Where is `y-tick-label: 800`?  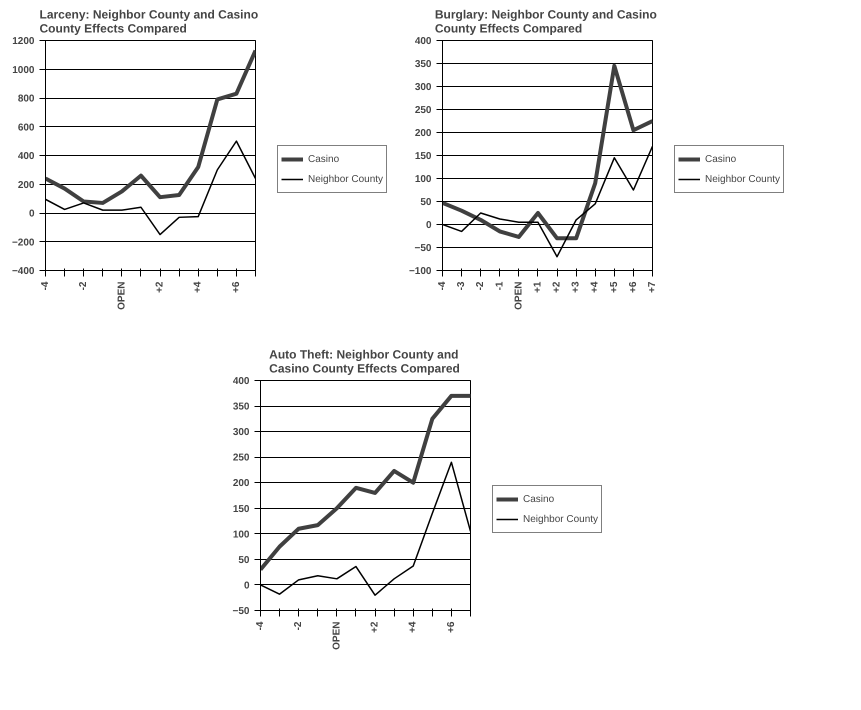
y-tick-label: 800 is located at coordinates (26, 99).